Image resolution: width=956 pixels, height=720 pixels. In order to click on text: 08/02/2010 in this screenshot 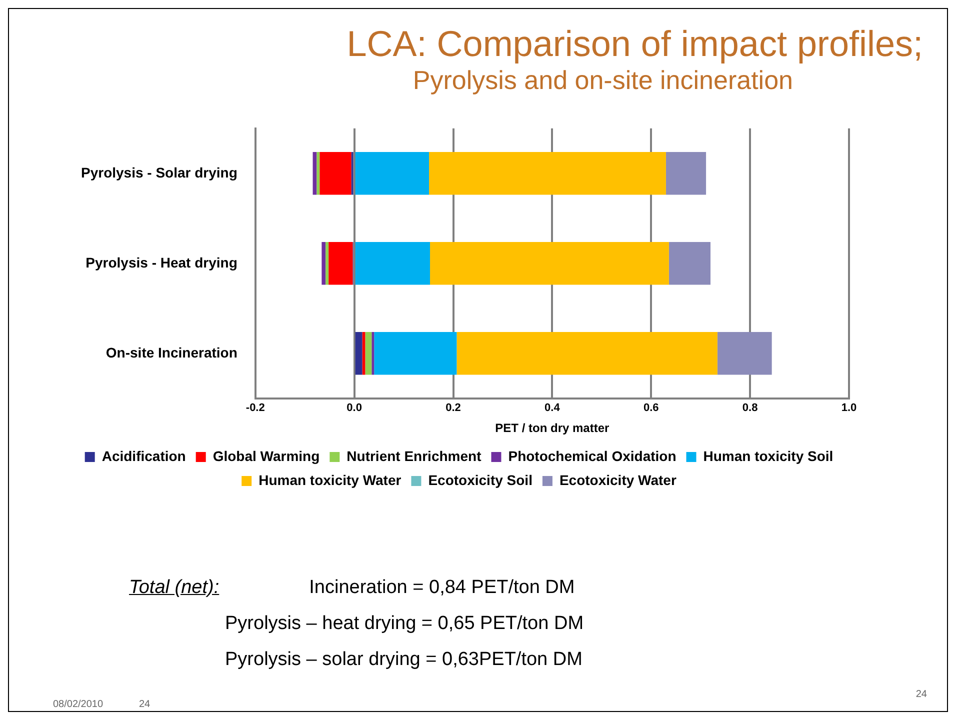, I will do `click(78, 704)`.